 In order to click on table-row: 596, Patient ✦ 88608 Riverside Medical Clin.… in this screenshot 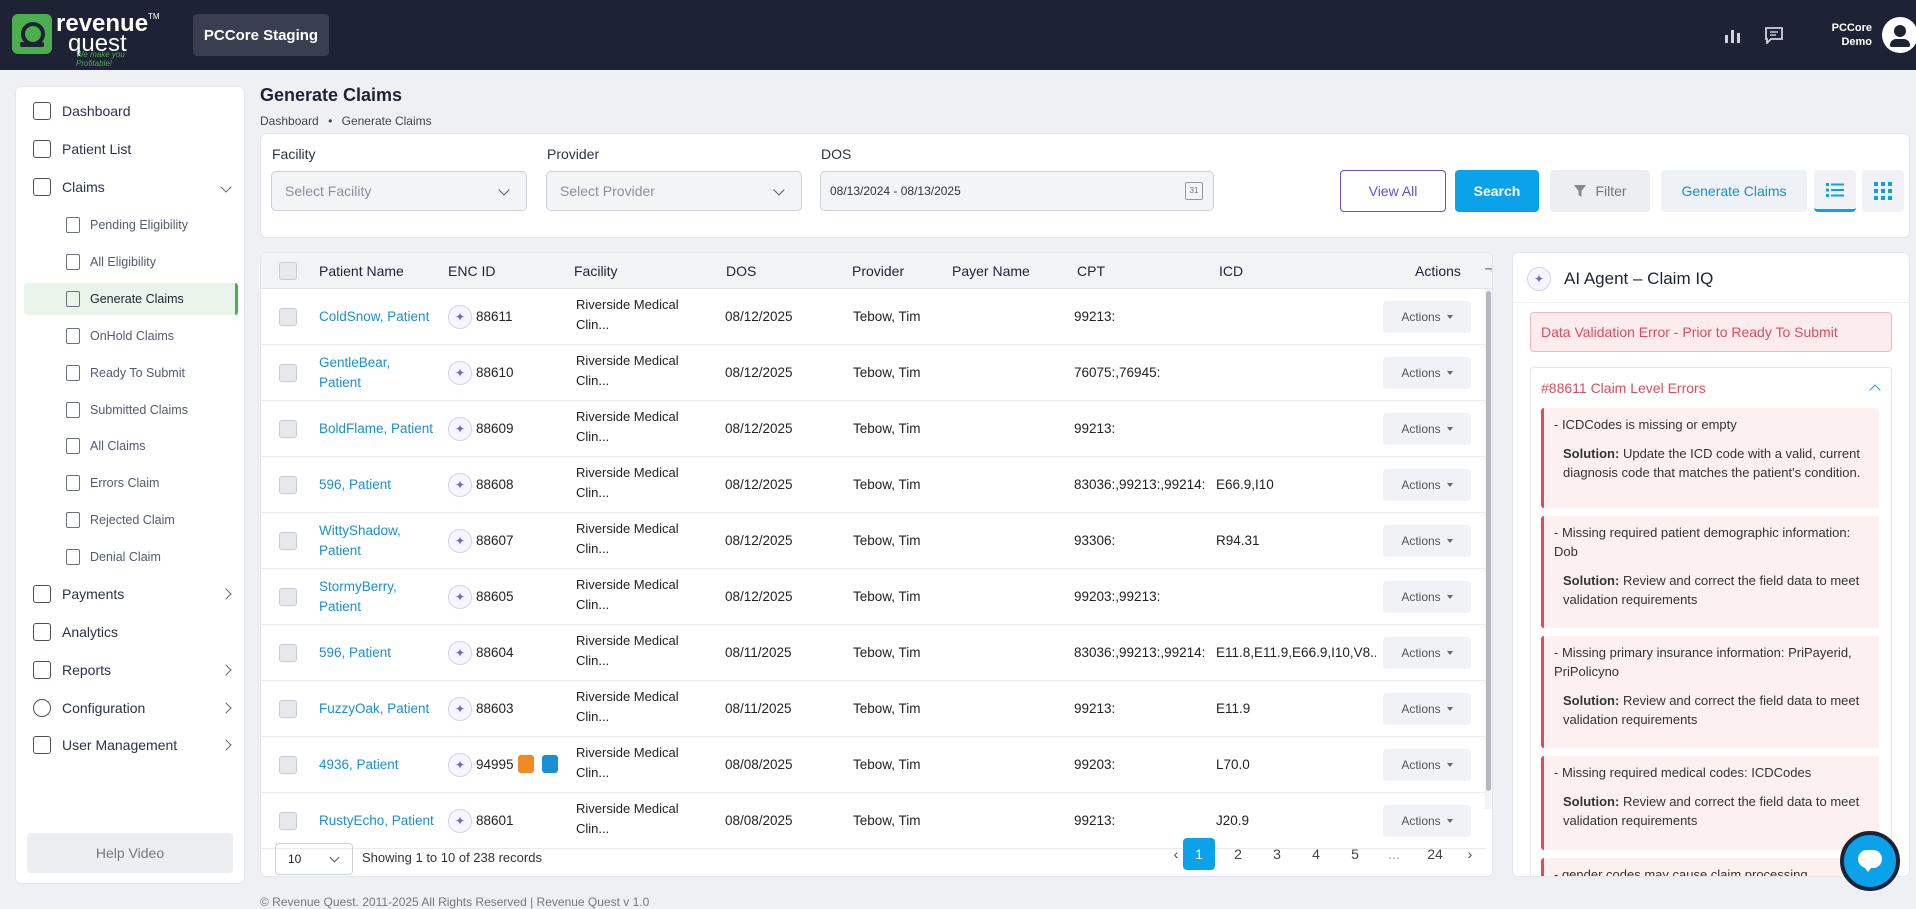, I will do `click(873, 485)`.